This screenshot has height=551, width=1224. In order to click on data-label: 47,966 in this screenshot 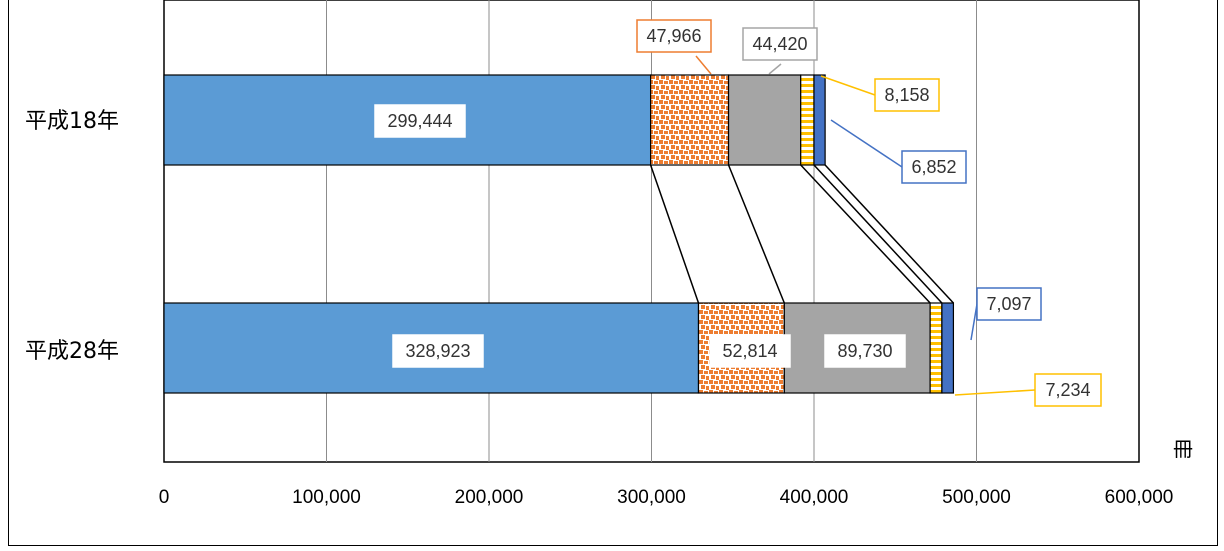, I will do `click(673, 36)`.